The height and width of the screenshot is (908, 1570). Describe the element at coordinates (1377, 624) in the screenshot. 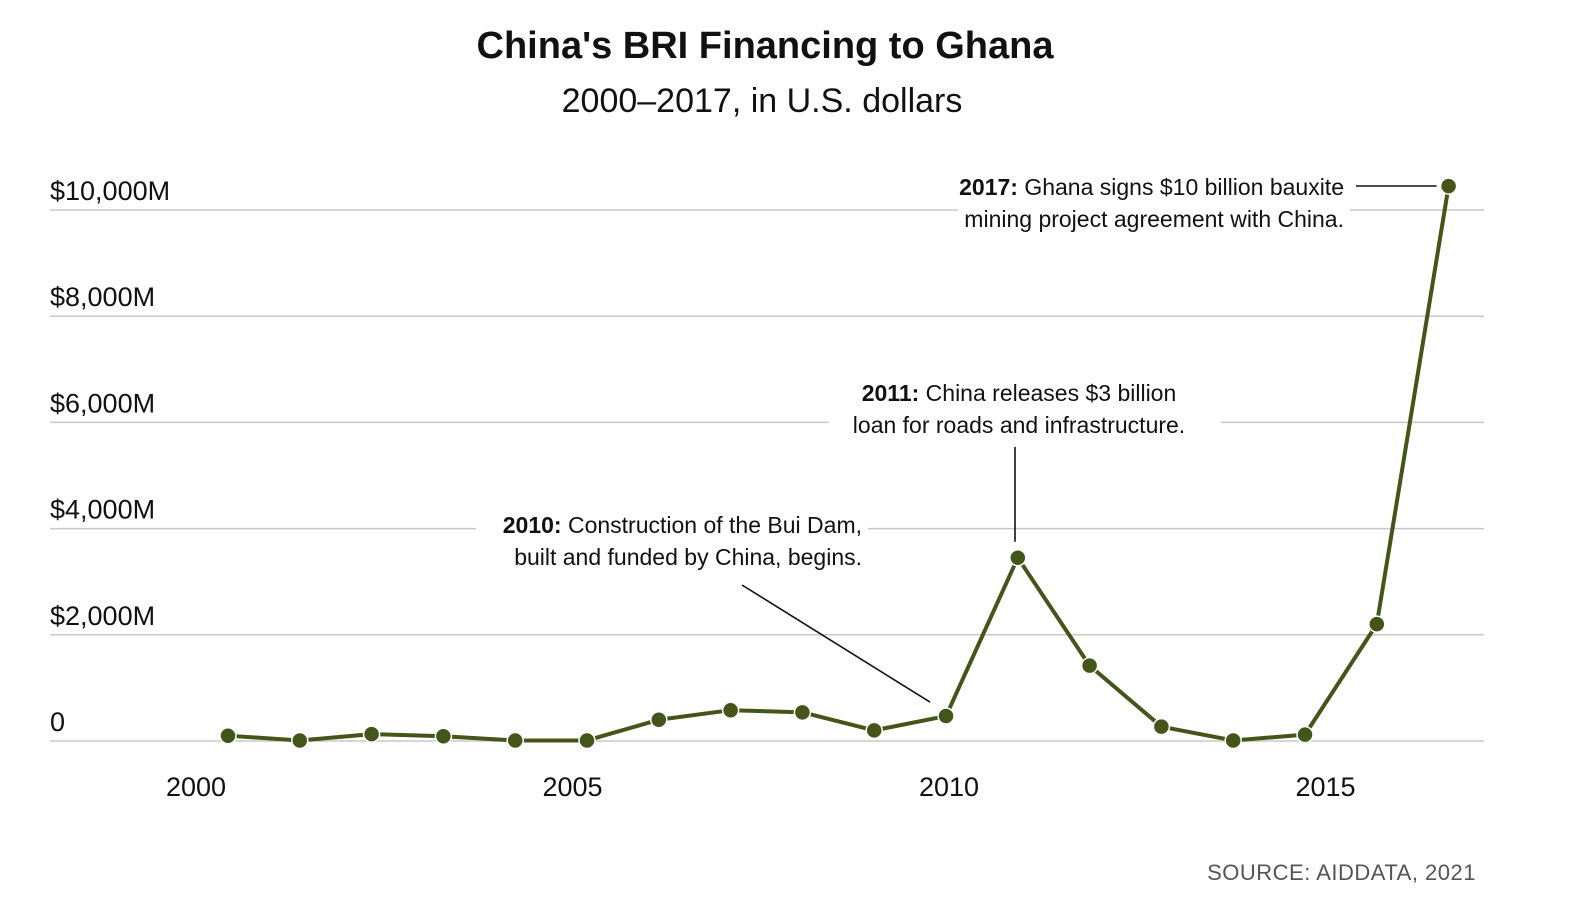

I see `data-point-2016` at that location.